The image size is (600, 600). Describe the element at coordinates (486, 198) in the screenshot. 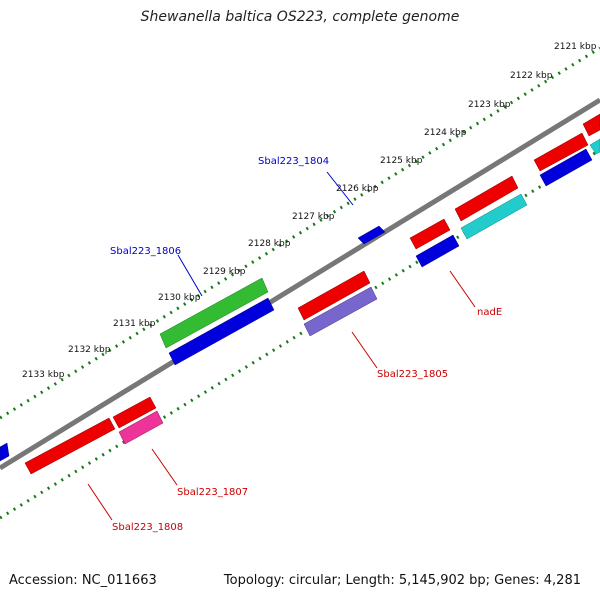

I see `gene-feature-red-upper` at that location.